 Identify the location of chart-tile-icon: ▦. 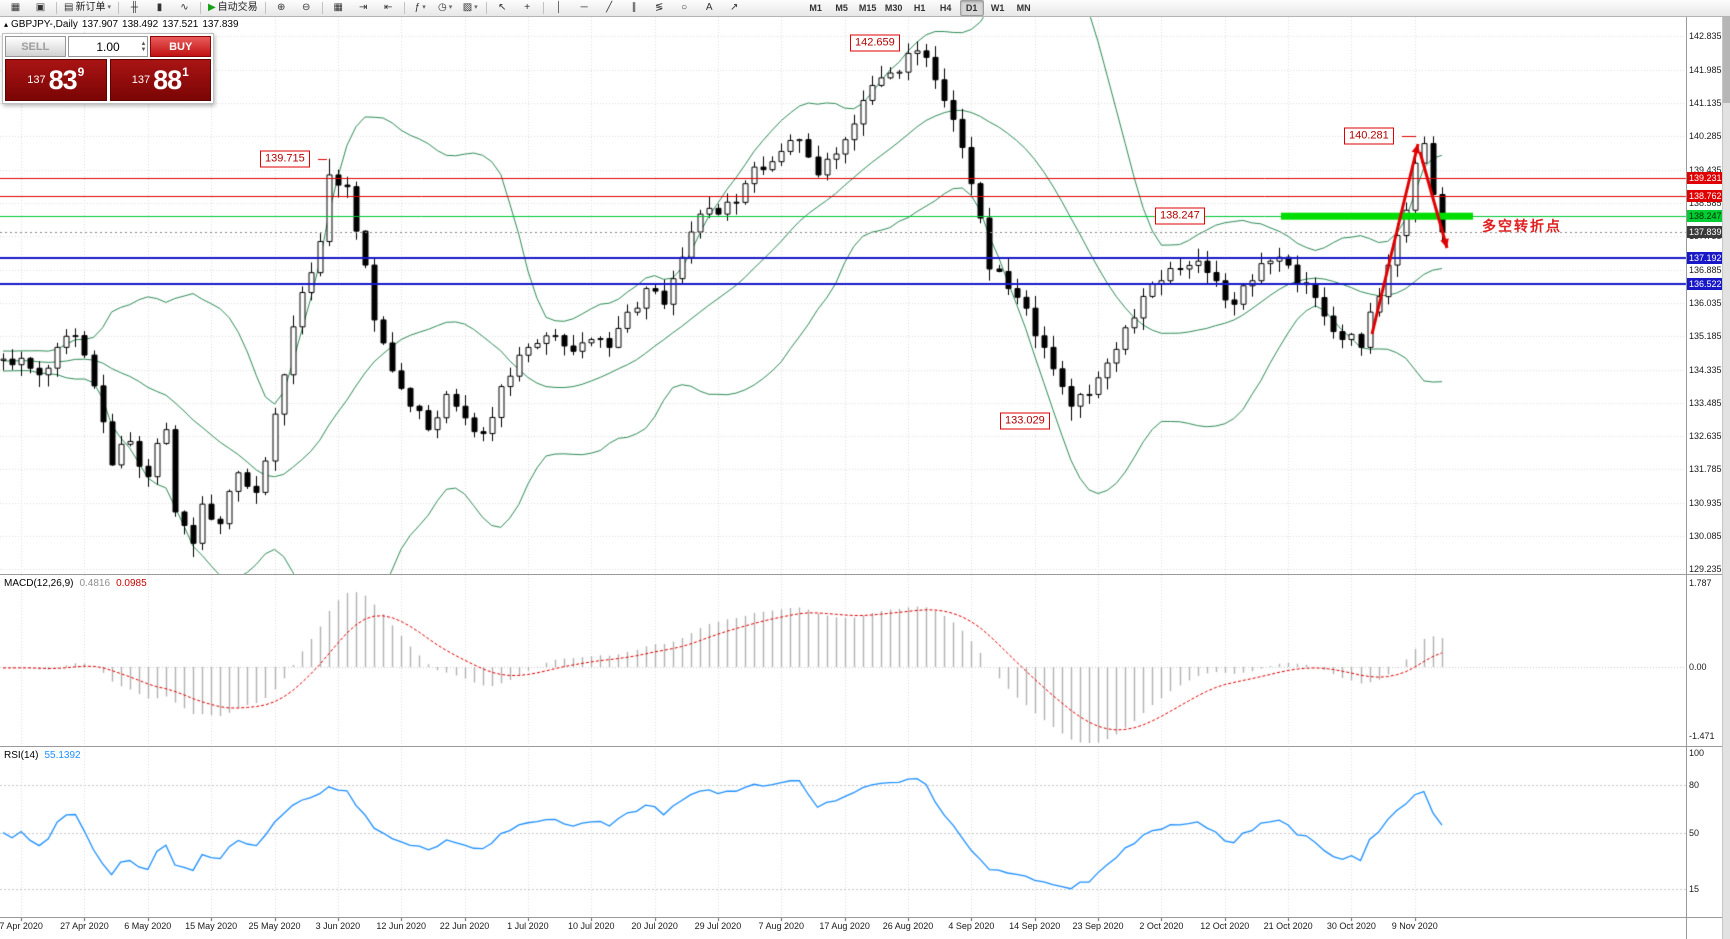
(15, 8).